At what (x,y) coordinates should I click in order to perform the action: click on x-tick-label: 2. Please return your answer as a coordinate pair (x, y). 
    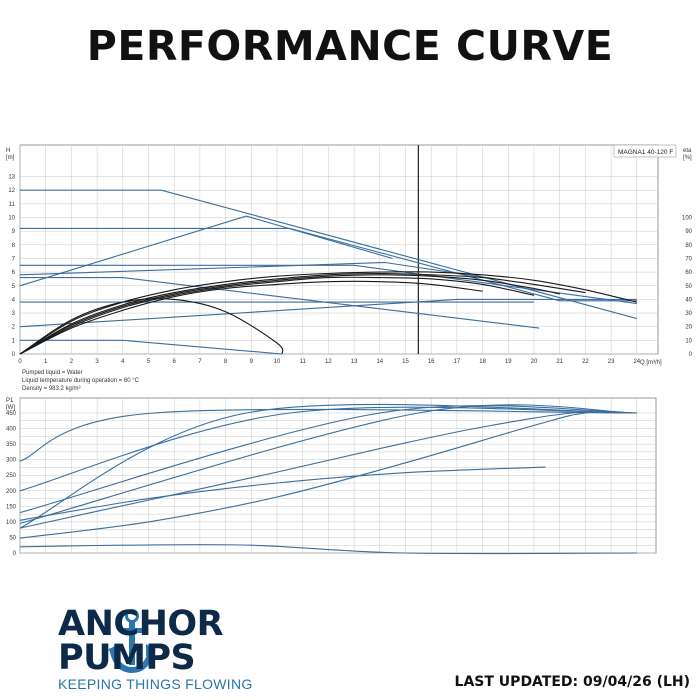
    Looking at the image, I should click on (72, 362).